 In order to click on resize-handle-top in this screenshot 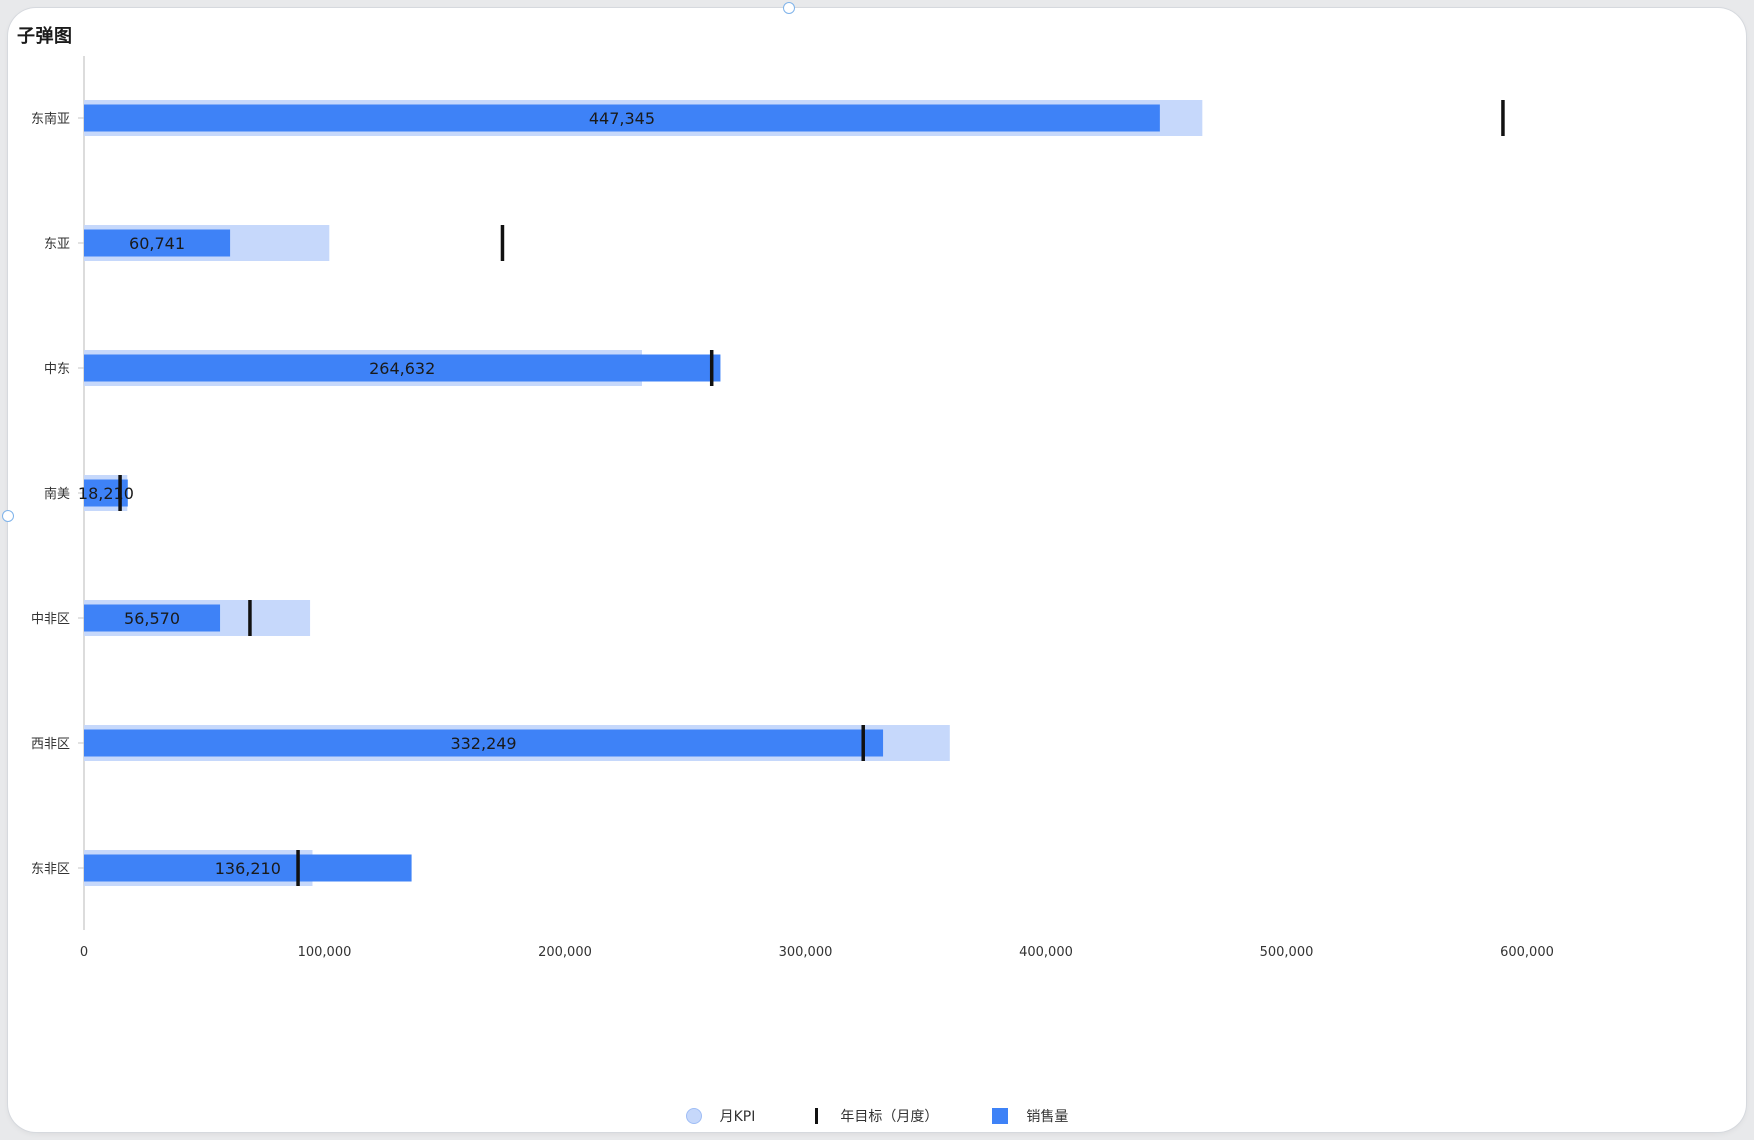, I will do `click(789, 8)`.